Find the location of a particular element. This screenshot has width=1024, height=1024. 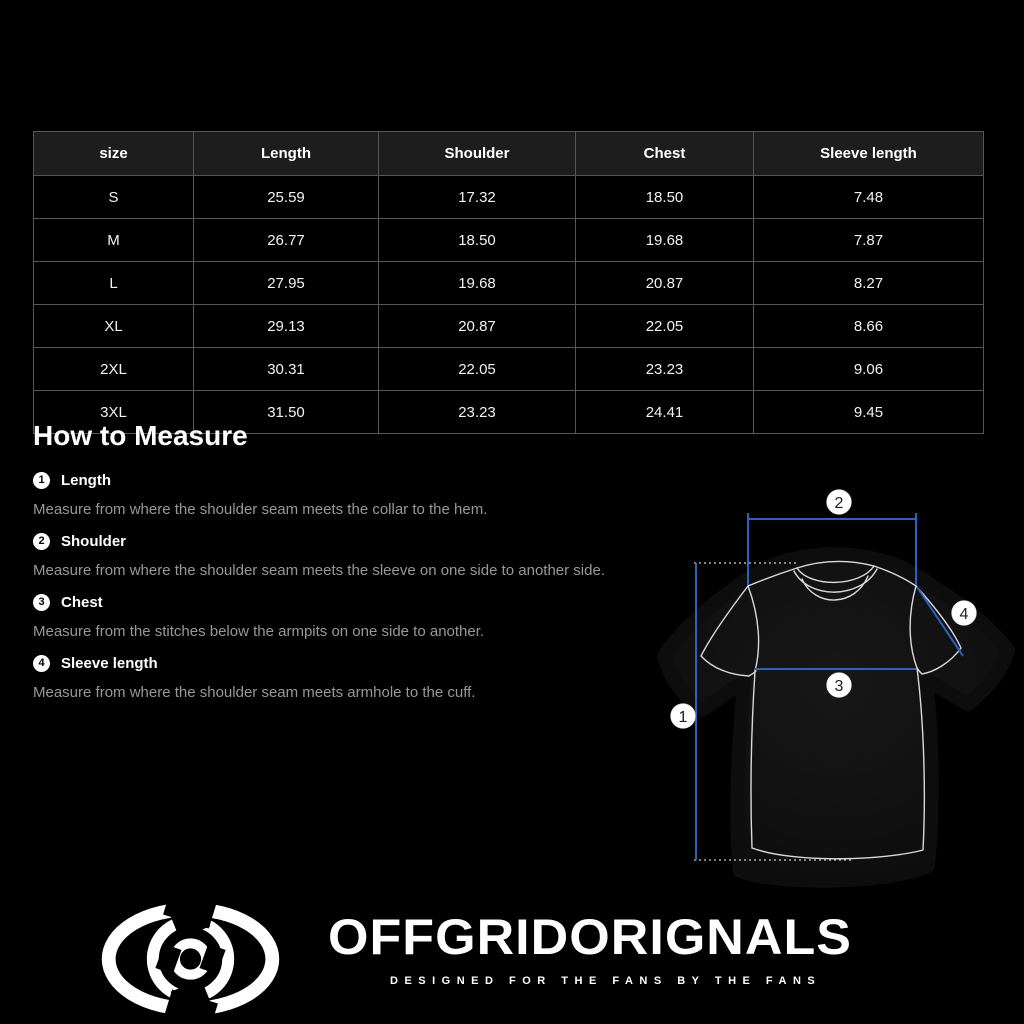

measurement-lines is located at coordinates (829, 686).